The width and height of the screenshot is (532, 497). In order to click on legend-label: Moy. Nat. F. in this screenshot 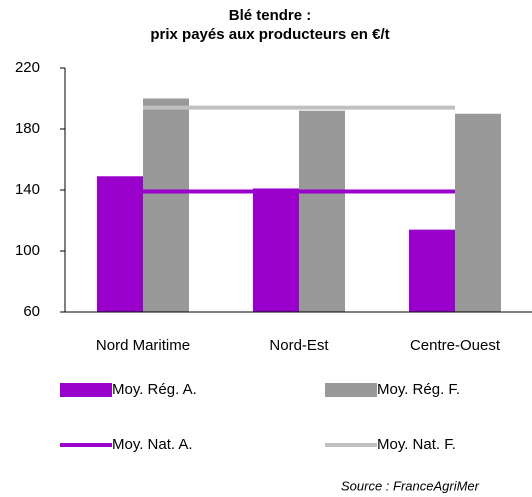, I will do `click(416, 444)`.